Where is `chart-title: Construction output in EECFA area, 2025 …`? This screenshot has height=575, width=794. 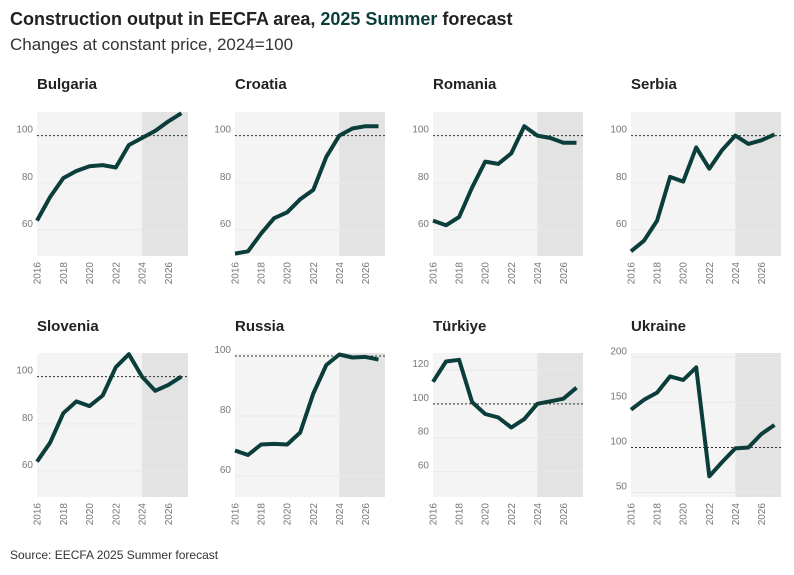
chart-title: Construction output in EECFA area, 2025 … is located at coordinates (261, 19).